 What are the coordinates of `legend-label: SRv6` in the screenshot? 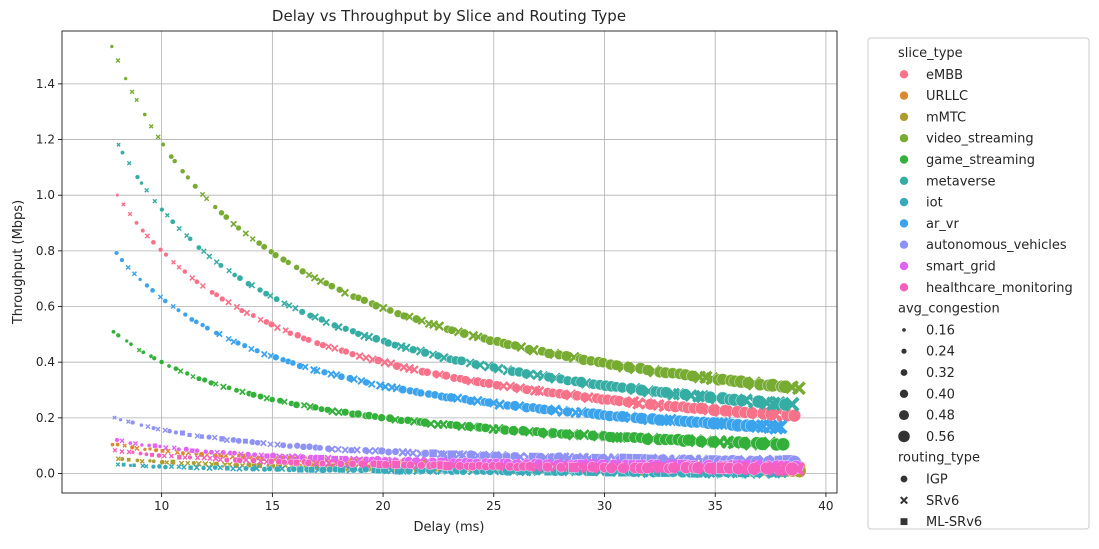 It's located at (942, 501).